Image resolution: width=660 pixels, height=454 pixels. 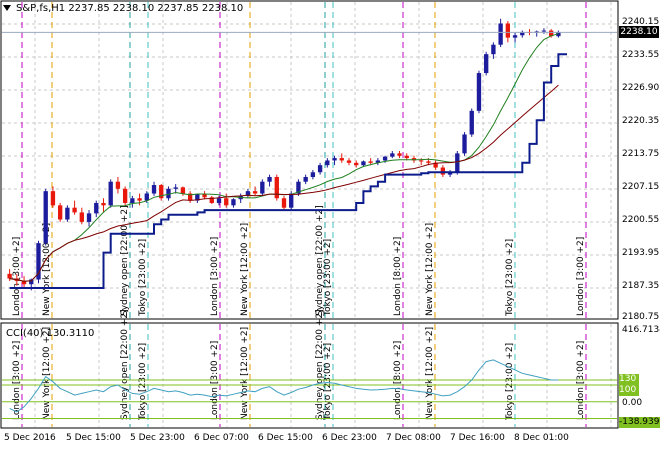 I want to click on time-axis-label: 6 Dec 23:00, so click(x=349, y=438).